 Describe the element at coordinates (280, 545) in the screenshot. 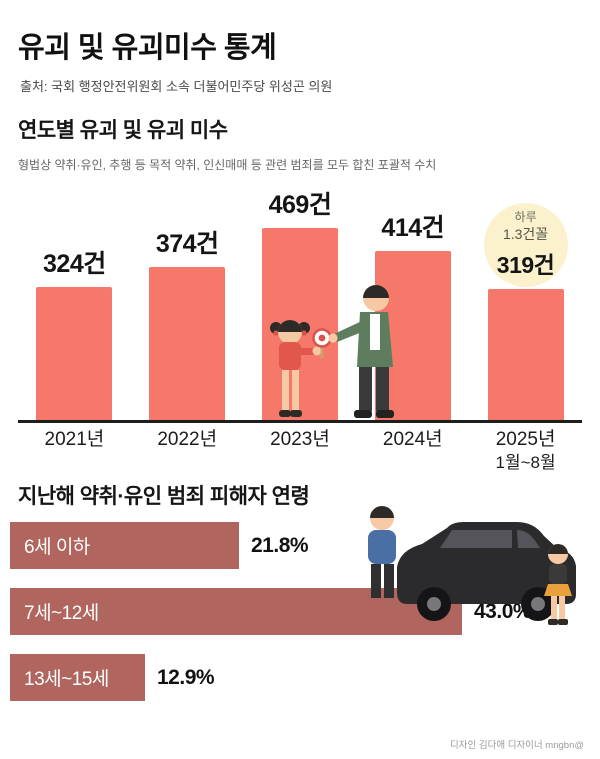

I see `age-bar-percent: 21.8%` at that location.